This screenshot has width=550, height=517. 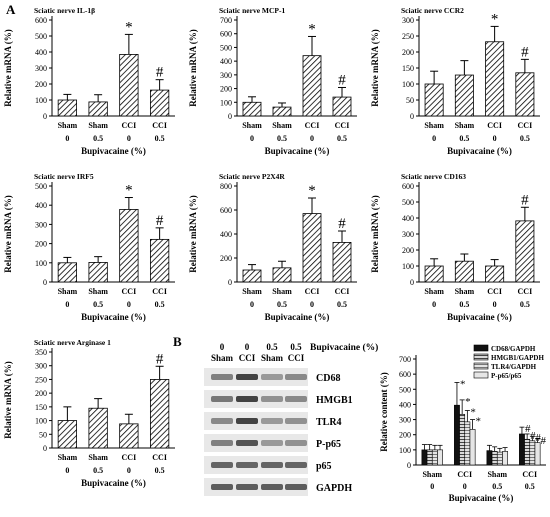 What do you see at coordinates (408, 36) in the screenshot?
I see `y-tick-label: 250` at bounding box center [408, 36].